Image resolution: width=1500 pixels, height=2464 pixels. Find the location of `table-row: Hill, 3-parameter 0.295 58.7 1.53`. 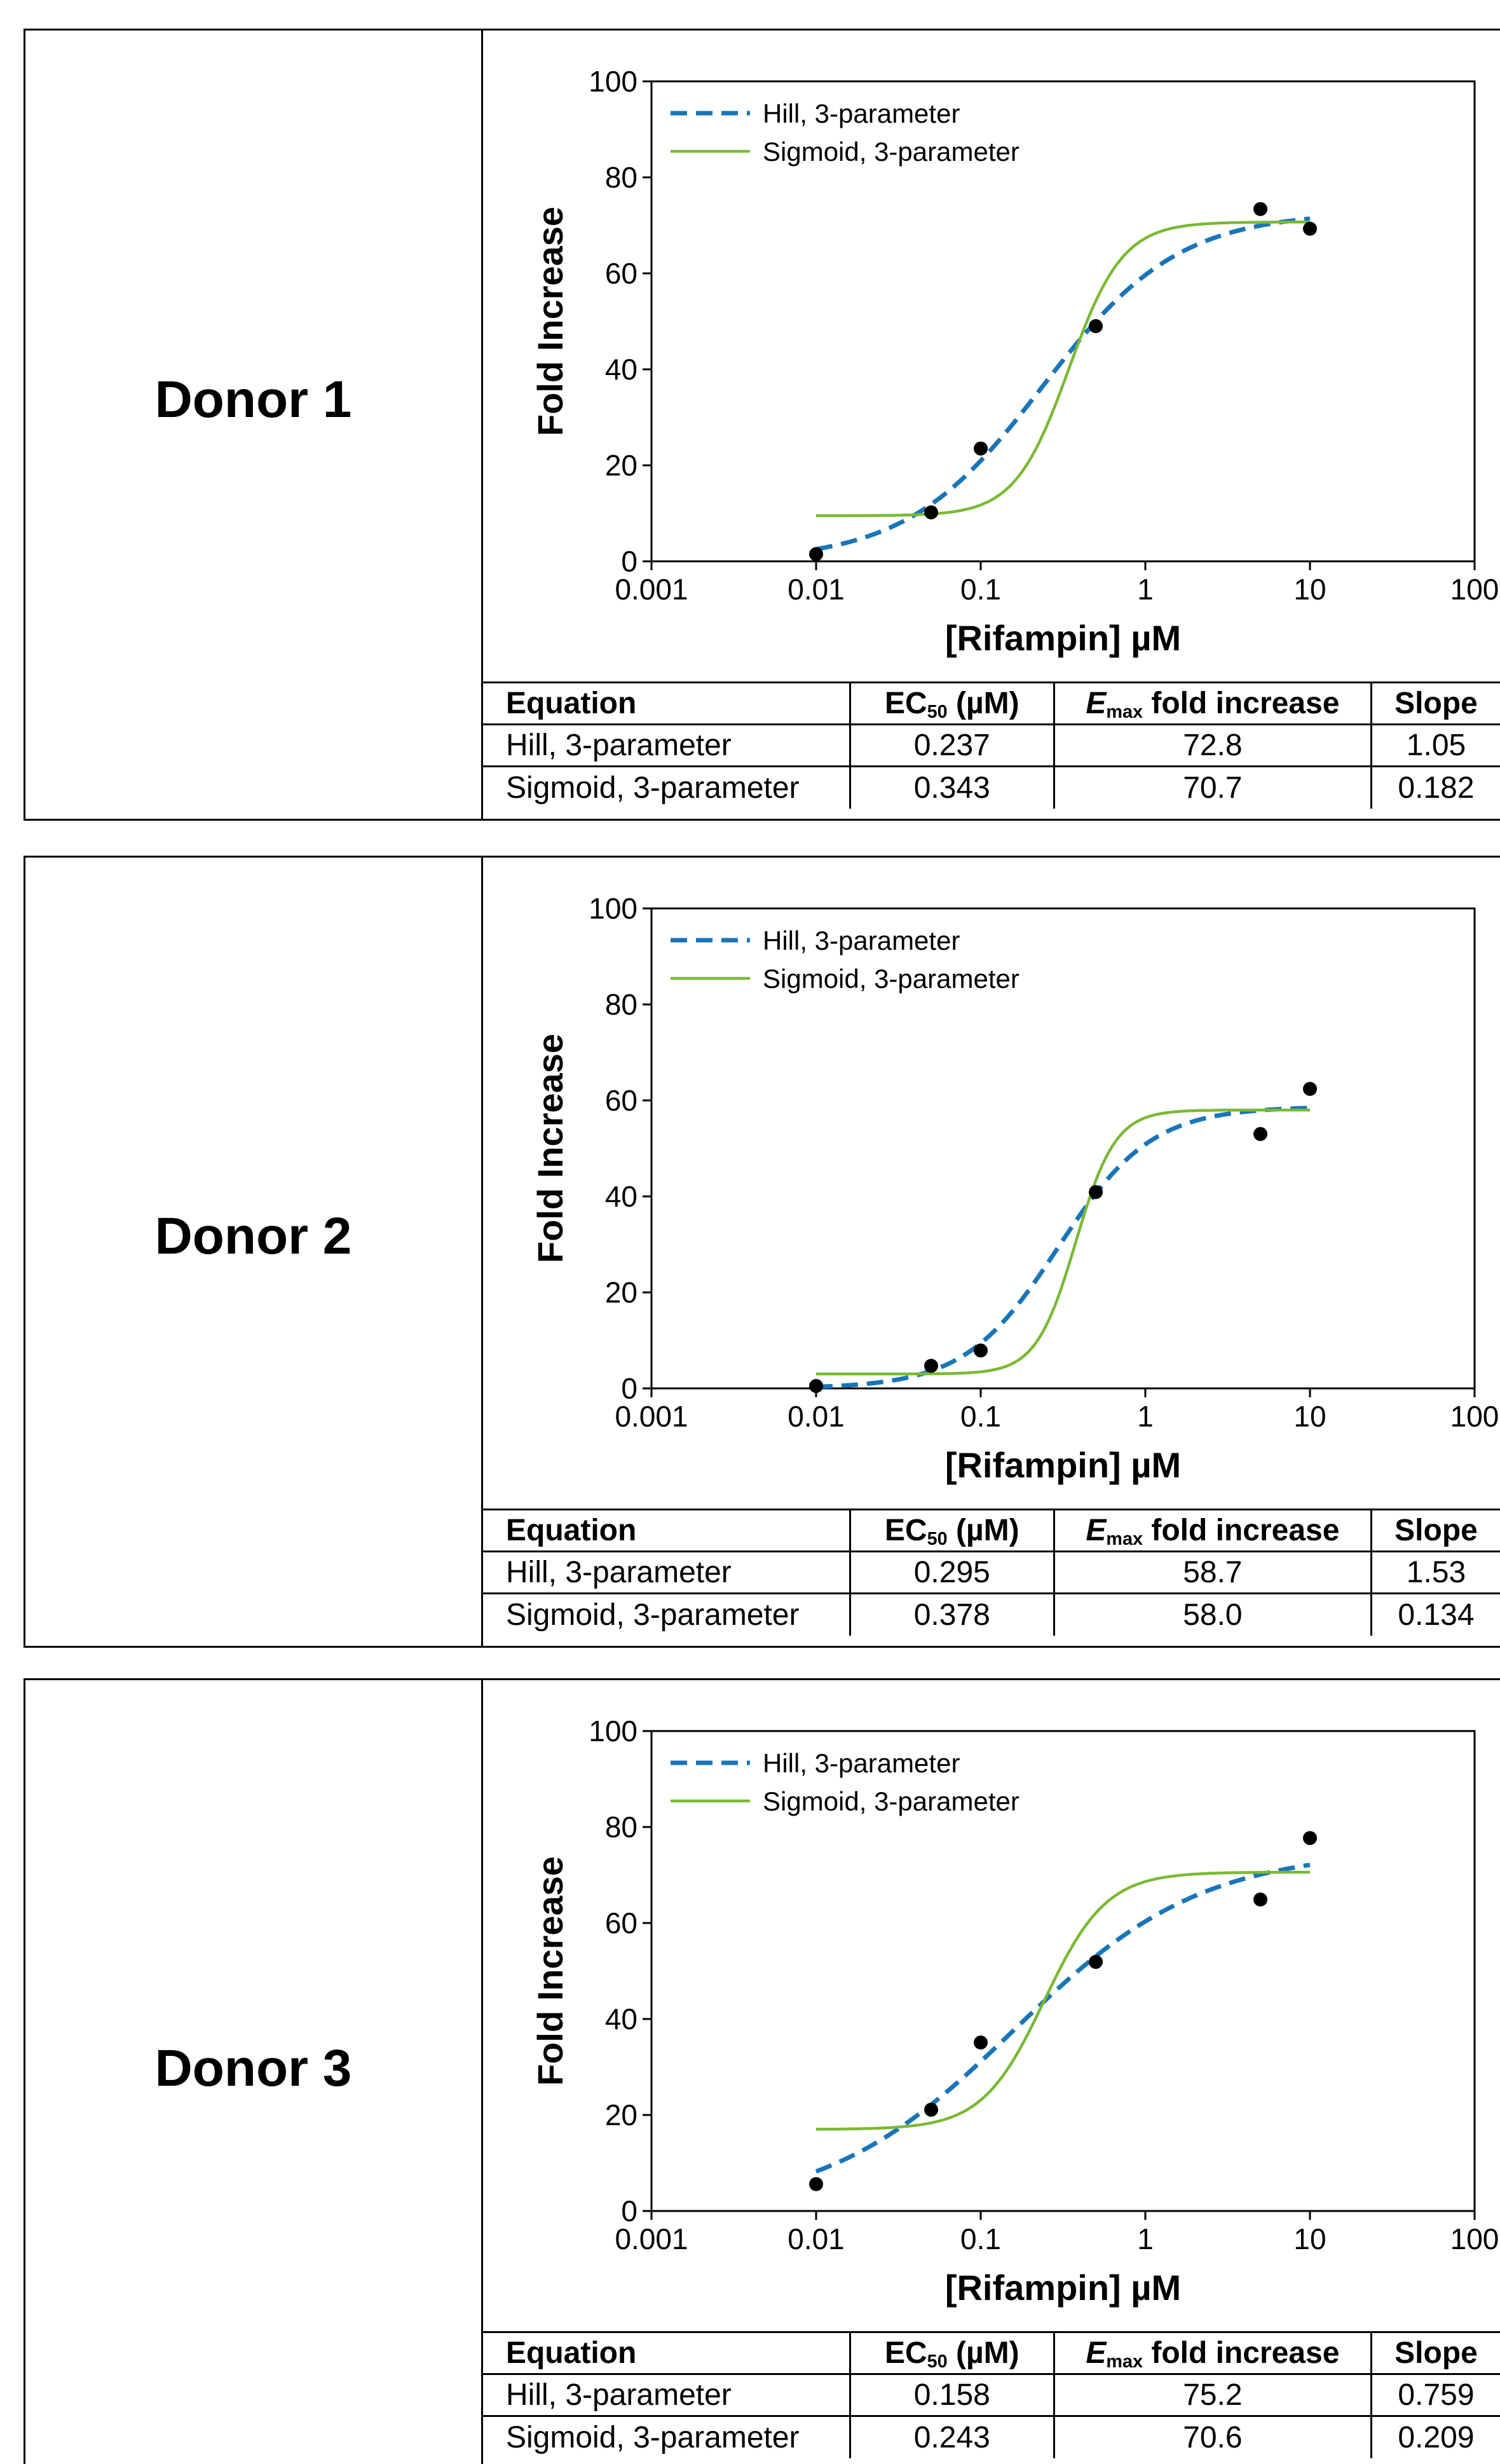

table-row: Hill, 3-parameter 0.295 58.7 1.53 is located at coordinates (991, 1572).